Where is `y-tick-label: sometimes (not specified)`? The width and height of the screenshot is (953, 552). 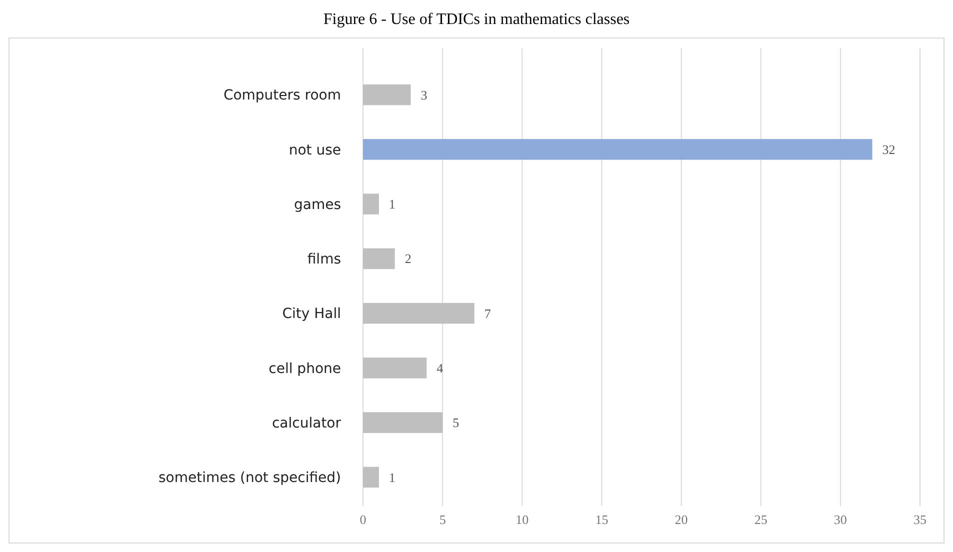 y-tick-label: sometimes (not specified) is located at coordinates (249, 478).